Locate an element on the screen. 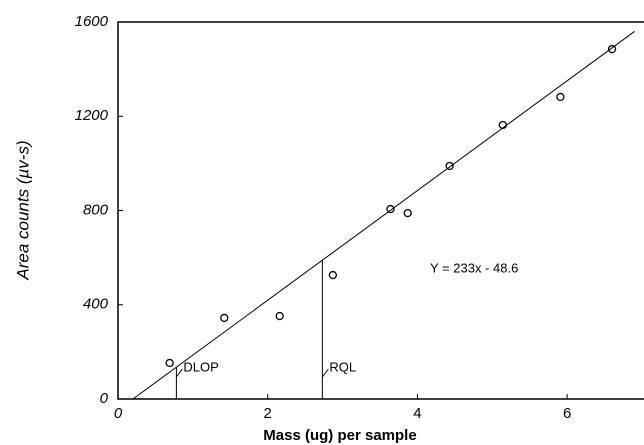 The height and width of the screenshot is (445, 644). x-tick-label: 2 is located at coordinates (268, 413).